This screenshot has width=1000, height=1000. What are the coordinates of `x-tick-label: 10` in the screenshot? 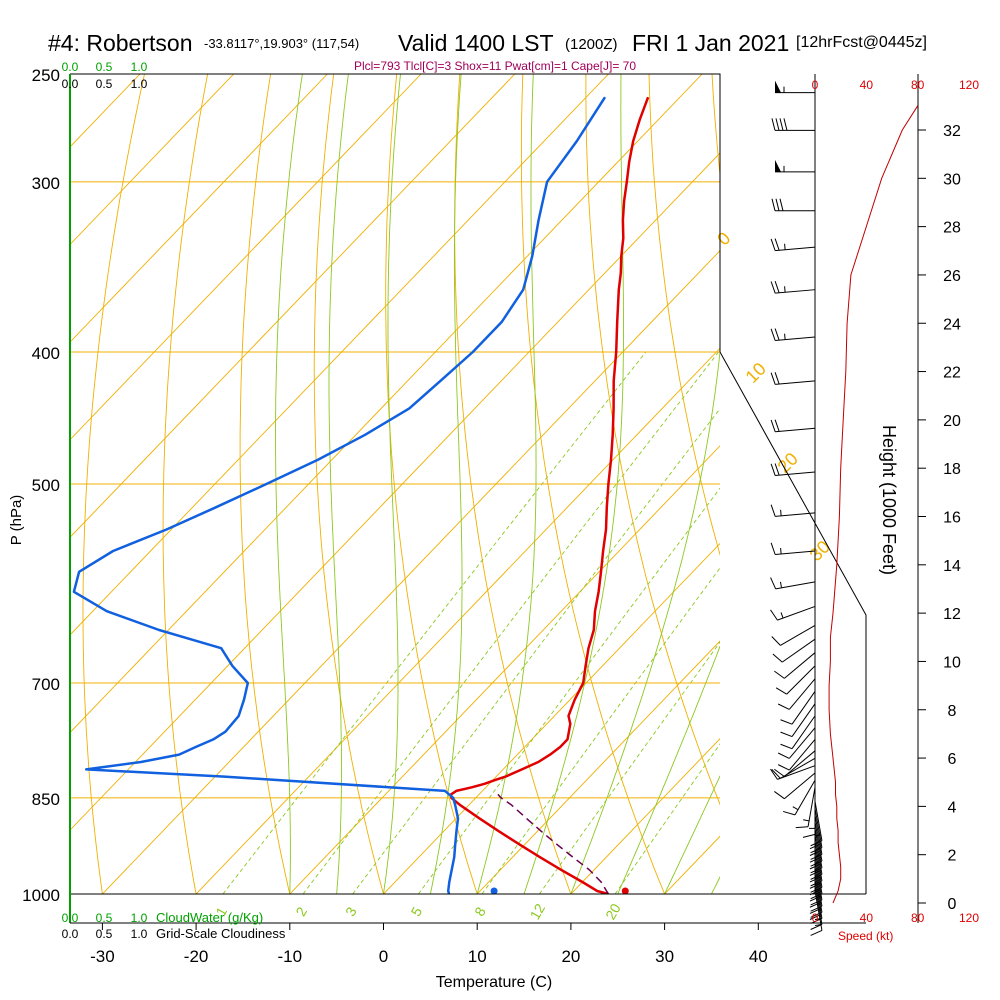 It's located at (477, 956).